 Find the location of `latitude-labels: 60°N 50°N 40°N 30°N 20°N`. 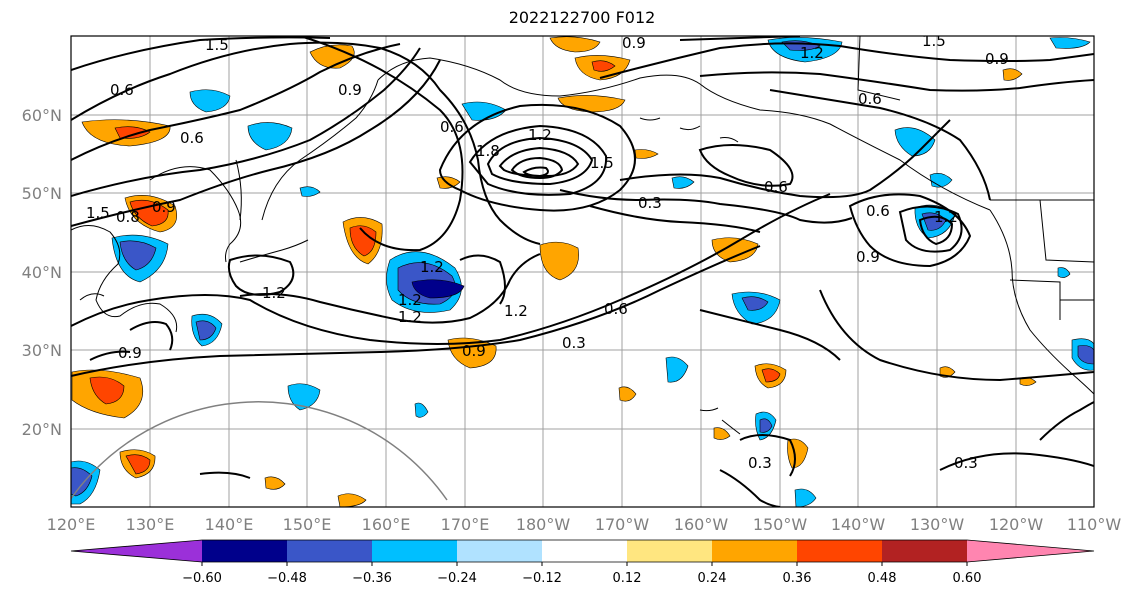

latitude-labels: 60°N 50°N 40°N 30°N 20°N is located at coordinates (42, 272).